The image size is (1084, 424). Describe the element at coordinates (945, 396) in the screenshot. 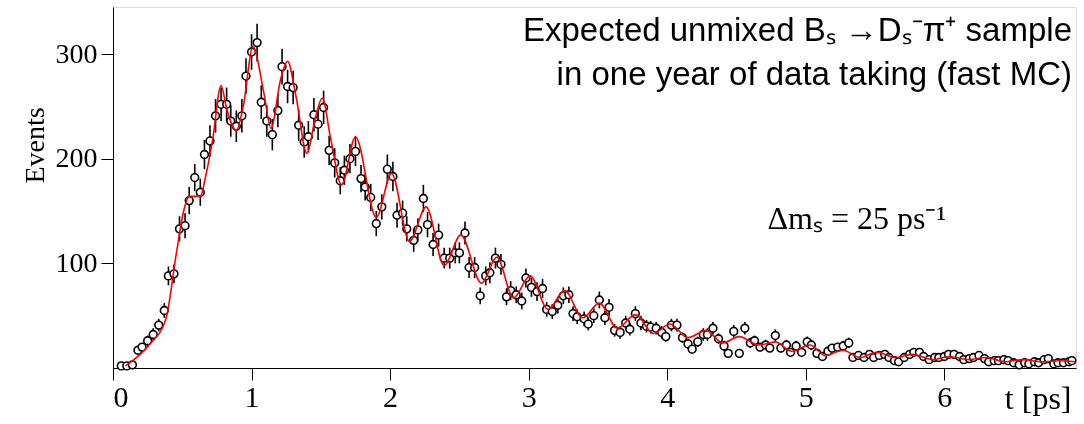

I see `x-tick-label: 6` at that location.